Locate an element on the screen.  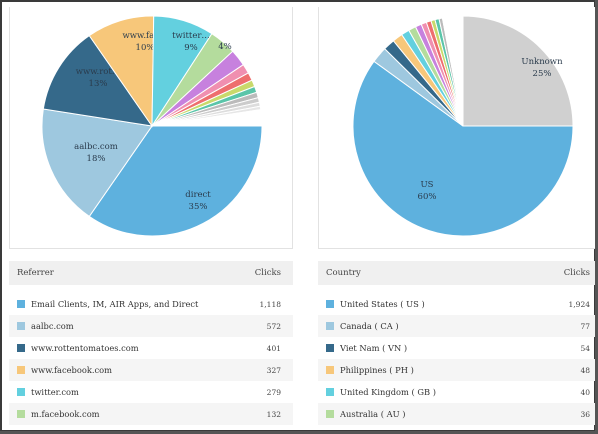
country-label: Canada ( CA ) is located at coordinates (369, 326).